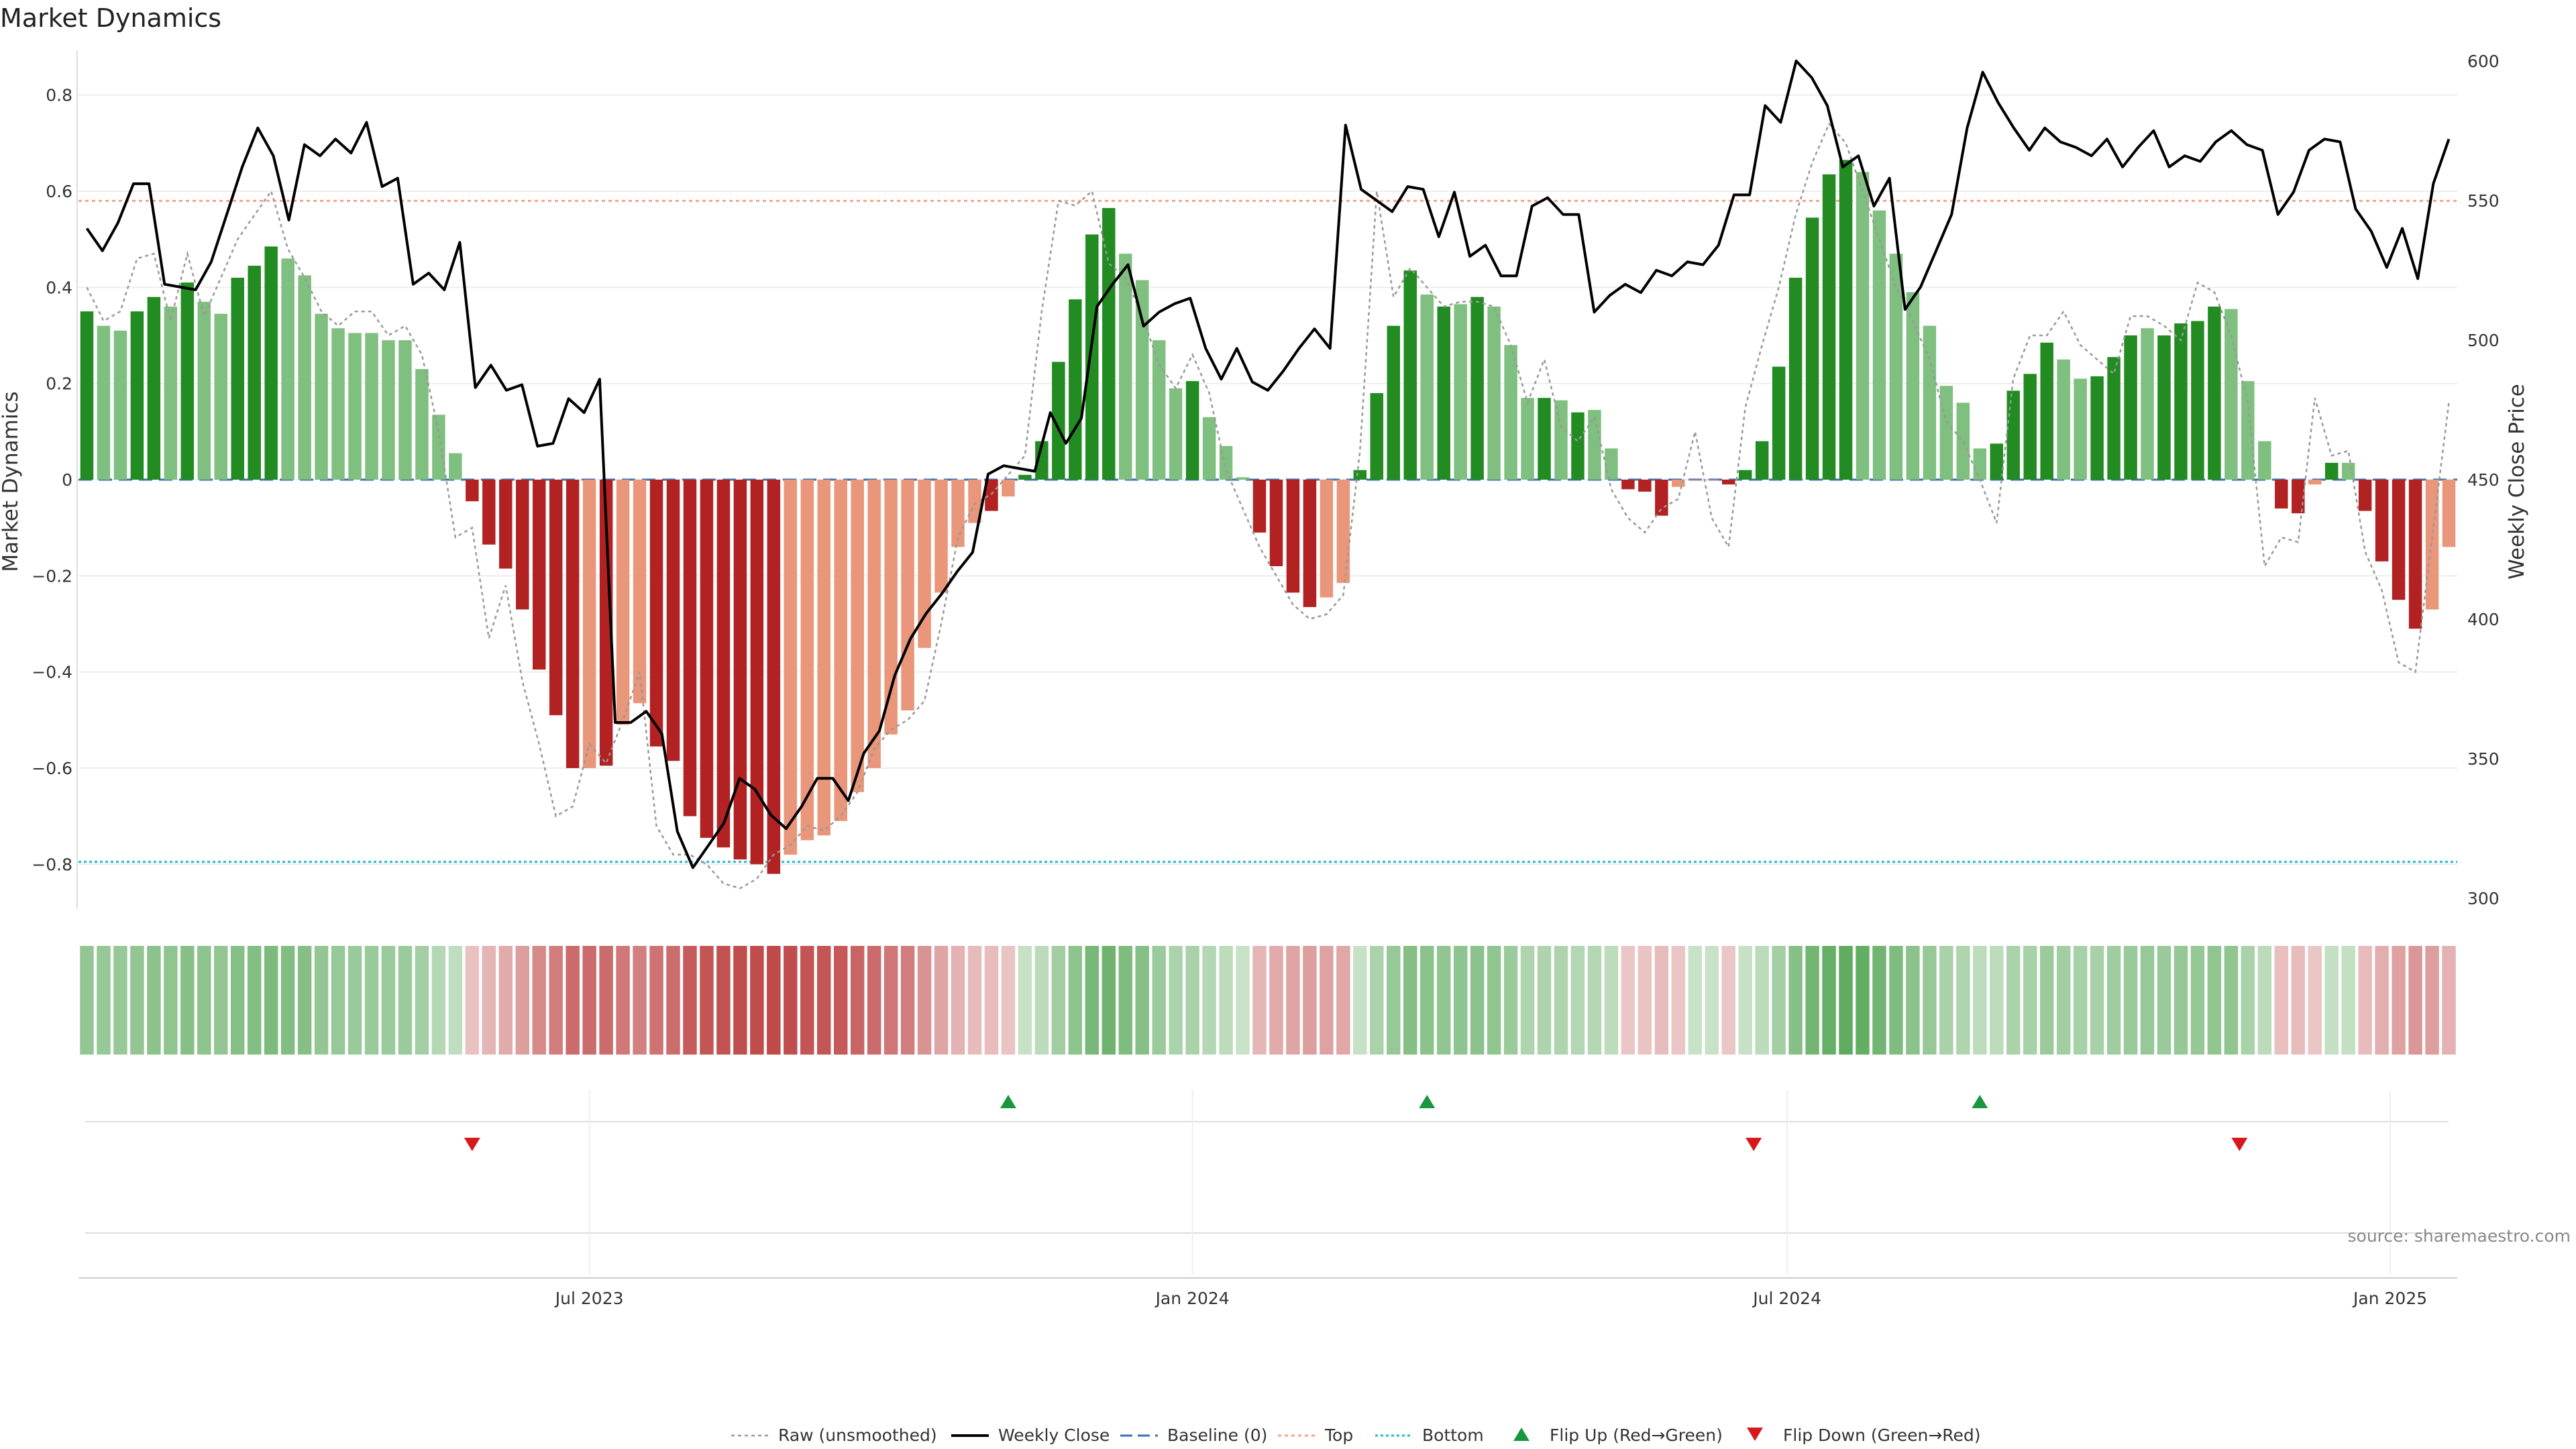 The image size is (2576, 1449). I want to click on y-tick-left: −0.4, so click(52, 672).